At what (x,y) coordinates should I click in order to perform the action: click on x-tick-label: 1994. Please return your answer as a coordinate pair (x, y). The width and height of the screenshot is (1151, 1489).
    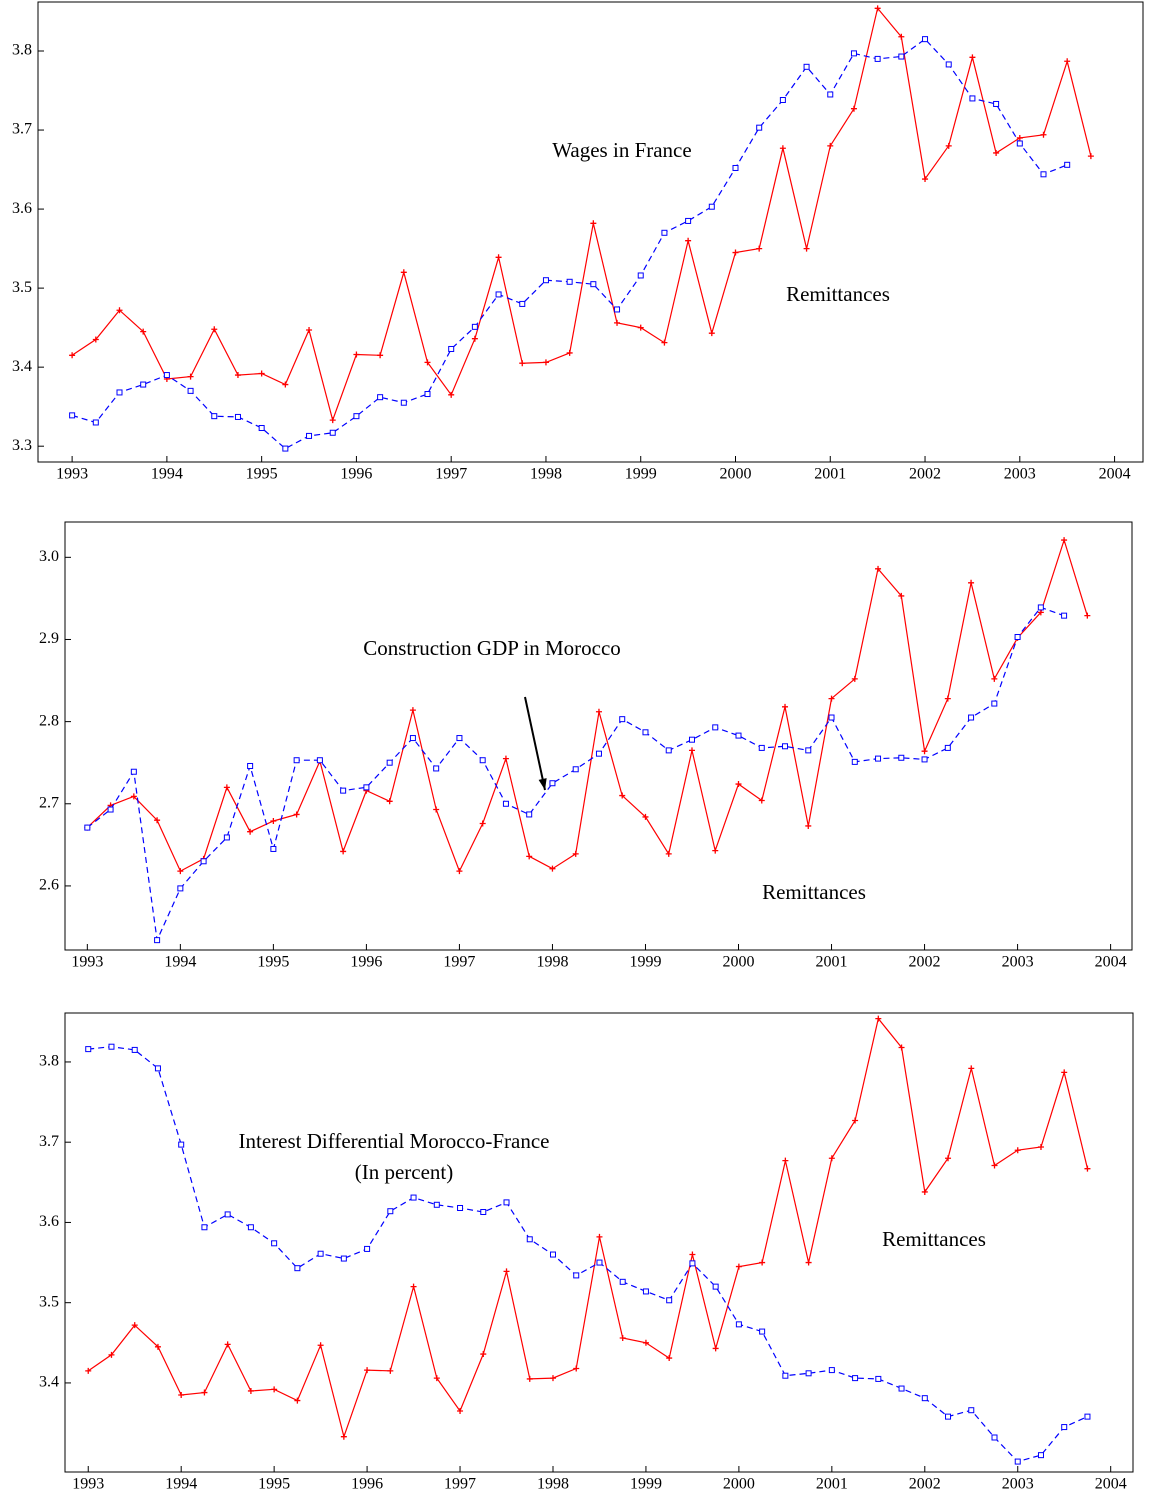
    Looking at the image, I should click on (181, 1482).